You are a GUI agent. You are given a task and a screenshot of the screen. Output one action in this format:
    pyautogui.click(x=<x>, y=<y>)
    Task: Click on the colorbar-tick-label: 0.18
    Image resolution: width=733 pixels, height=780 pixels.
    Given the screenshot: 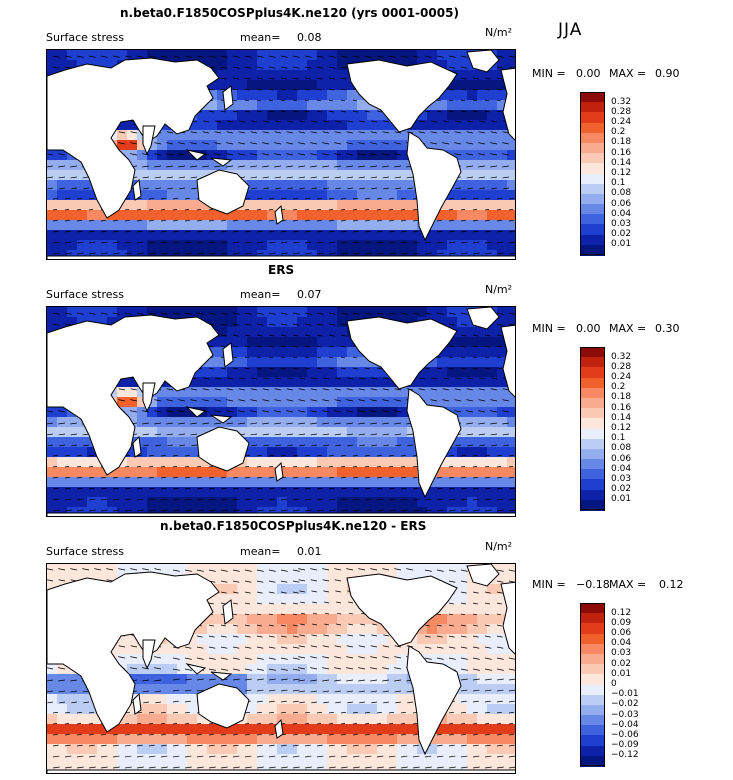 What is the action you would take?
    pyautogui.click(x=621, y=397)
    